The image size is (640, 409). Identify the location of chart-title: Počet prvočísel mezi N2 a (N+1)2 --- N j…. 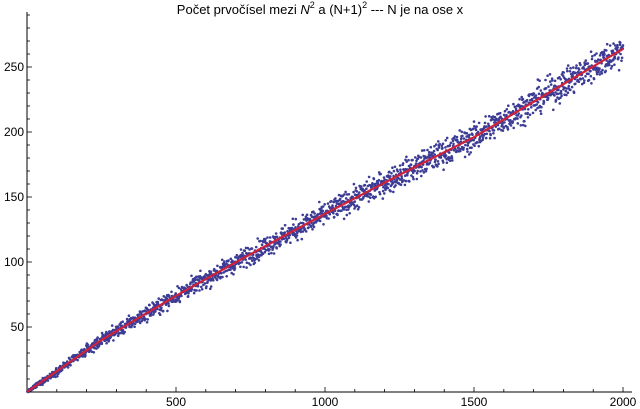
(320, 9).